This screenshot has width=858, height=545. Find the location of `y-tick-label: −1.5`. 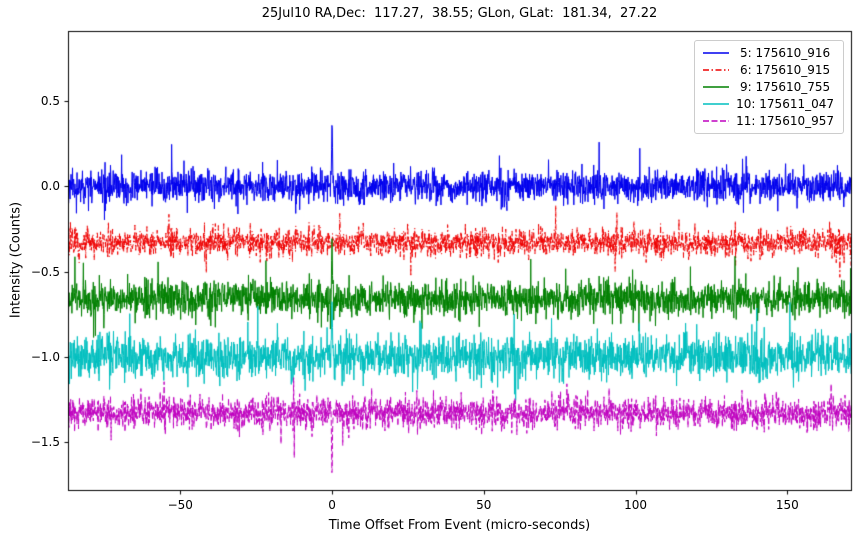

y-tick-label: −1.5 is located at coordinates (45, 442).